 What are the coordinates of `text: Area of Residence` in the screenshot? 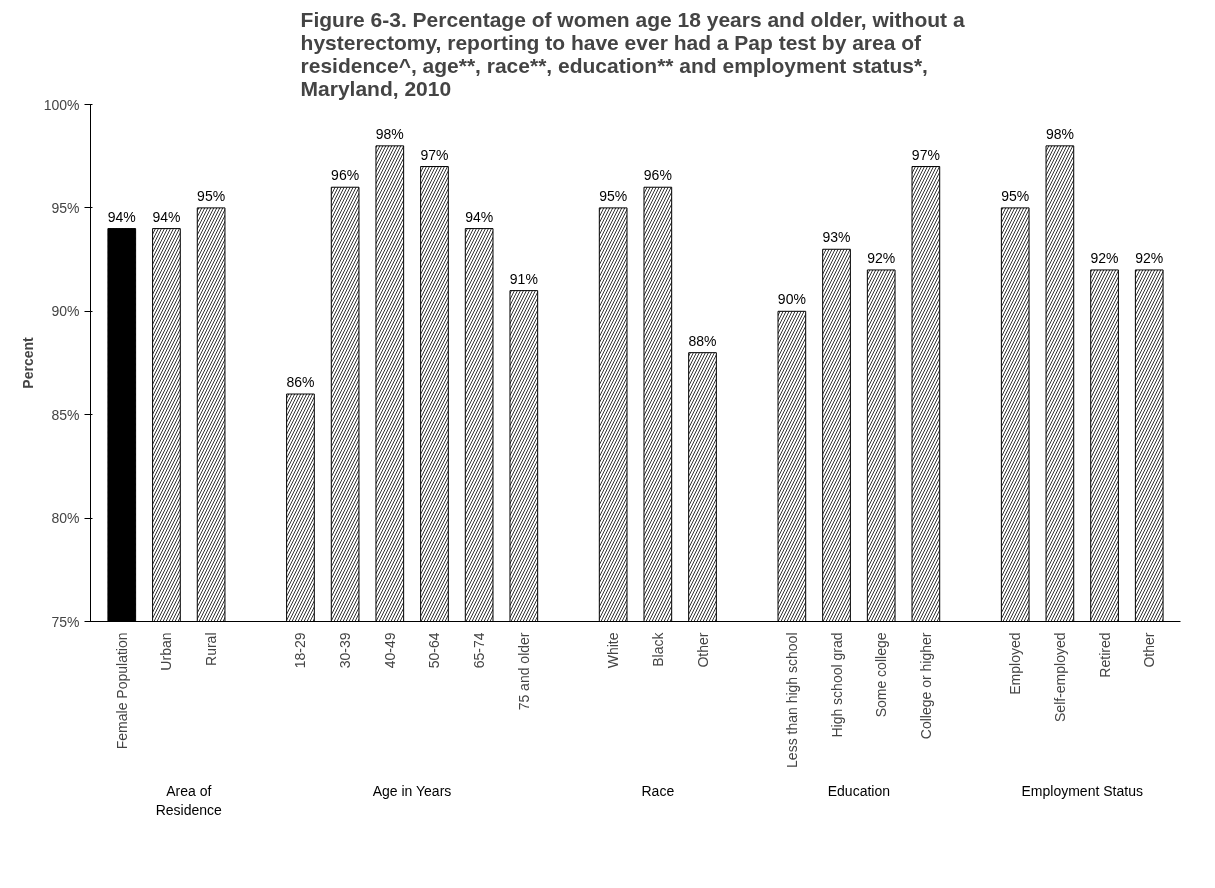 It's located at (189, 801).